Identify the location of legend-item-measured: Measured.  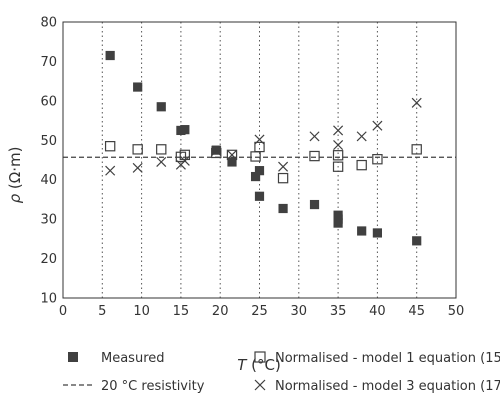
(116, 358).